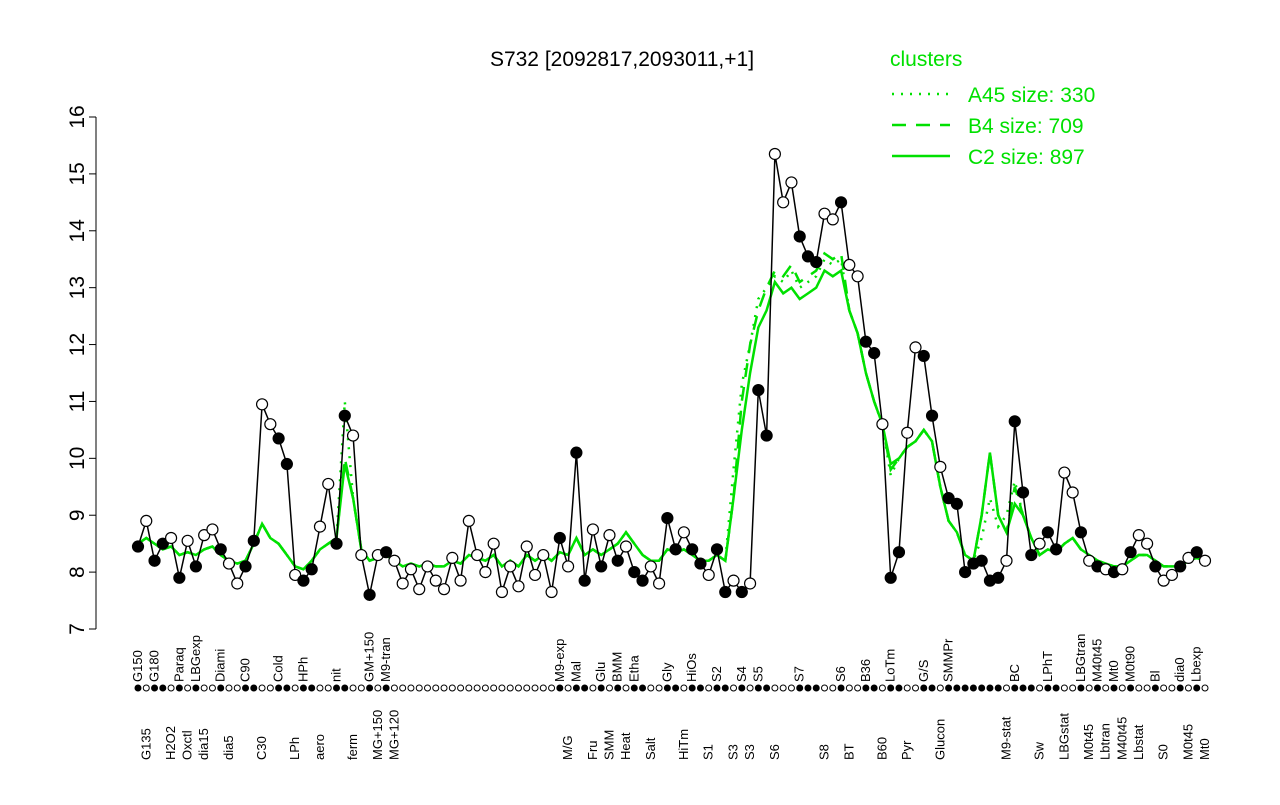 The image size is (1280, 805). I want to click on x-tick-label: HiOs, so click(691, 667).